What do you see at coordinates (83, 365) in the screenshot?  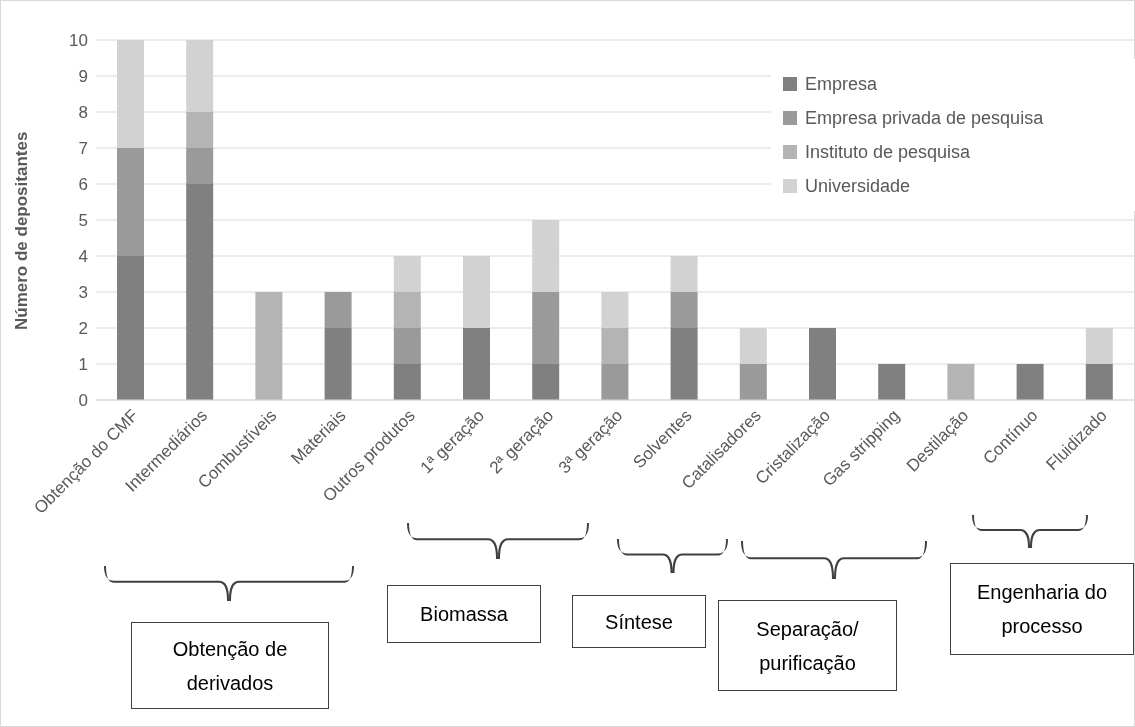 I see `y-tick-label: 1` at bounding box center [83, 365].